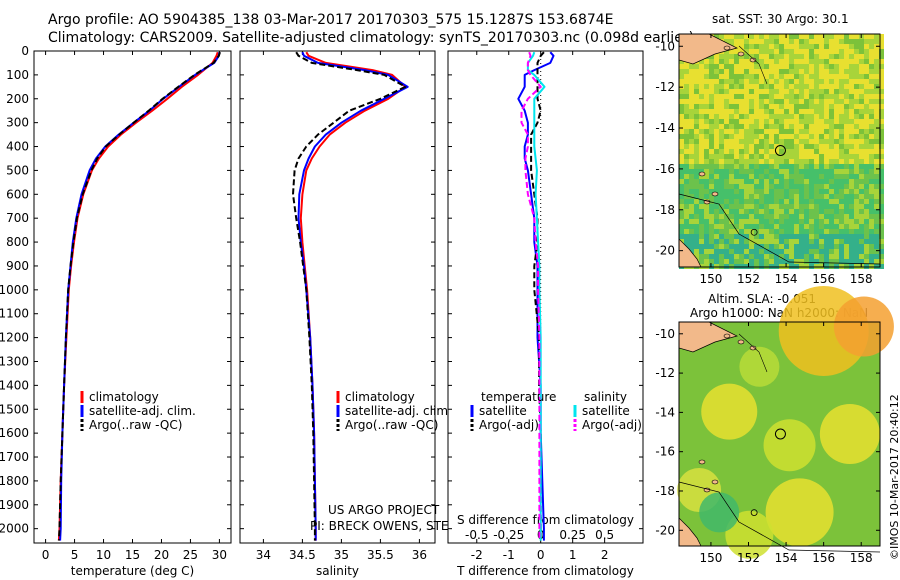  Describe the element at coordinates (103, 555) in the screenshot. I see `x-tick-label: 10` at that location.